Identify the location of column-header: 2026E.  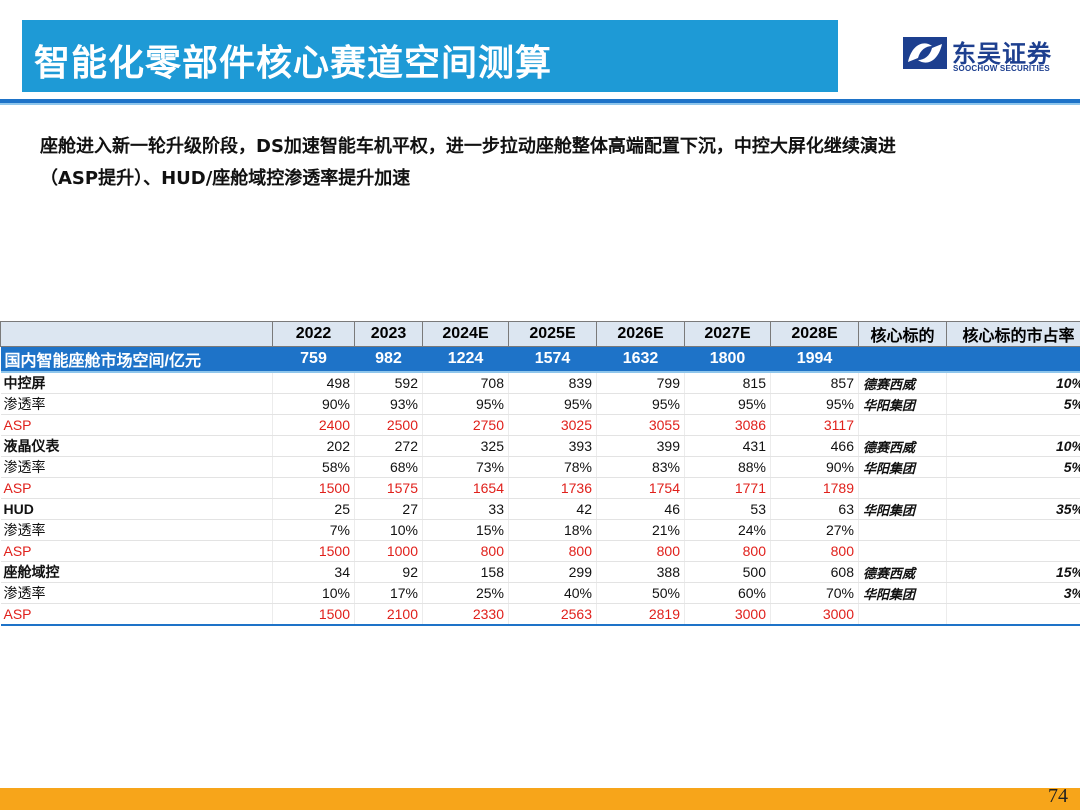
(640, 334).